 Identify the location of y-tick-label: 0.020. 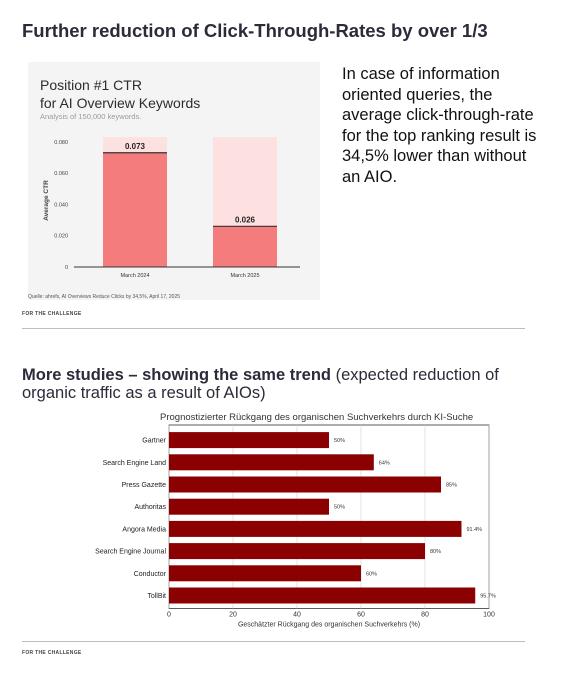
(61, 237).